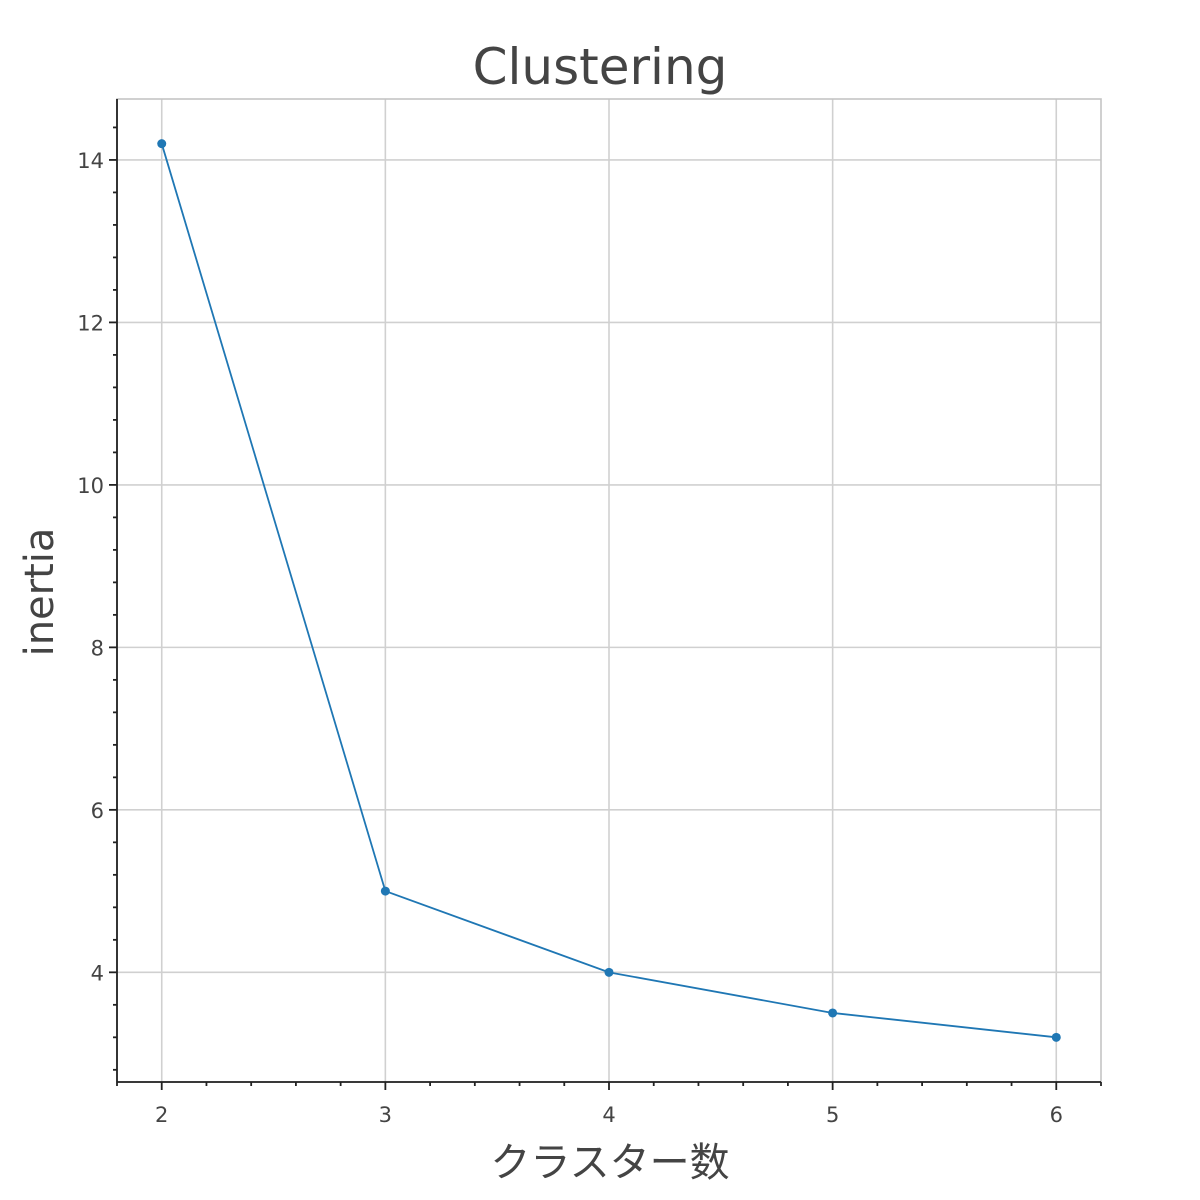 The width and height of the screenshot is (1200, 1200). I want to click on x-axis-label: クラスター数, so click(609, 1163).